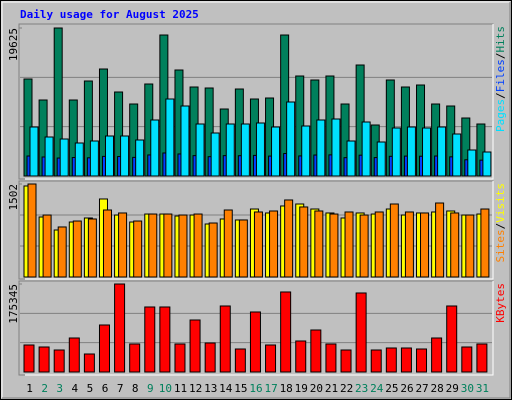 The height and width of the screenshot is (400, 512). What do you see at coordinates (210, 388) in the screenshot?
I see `x-tick-label: 13` at bounding box center [210, 388].